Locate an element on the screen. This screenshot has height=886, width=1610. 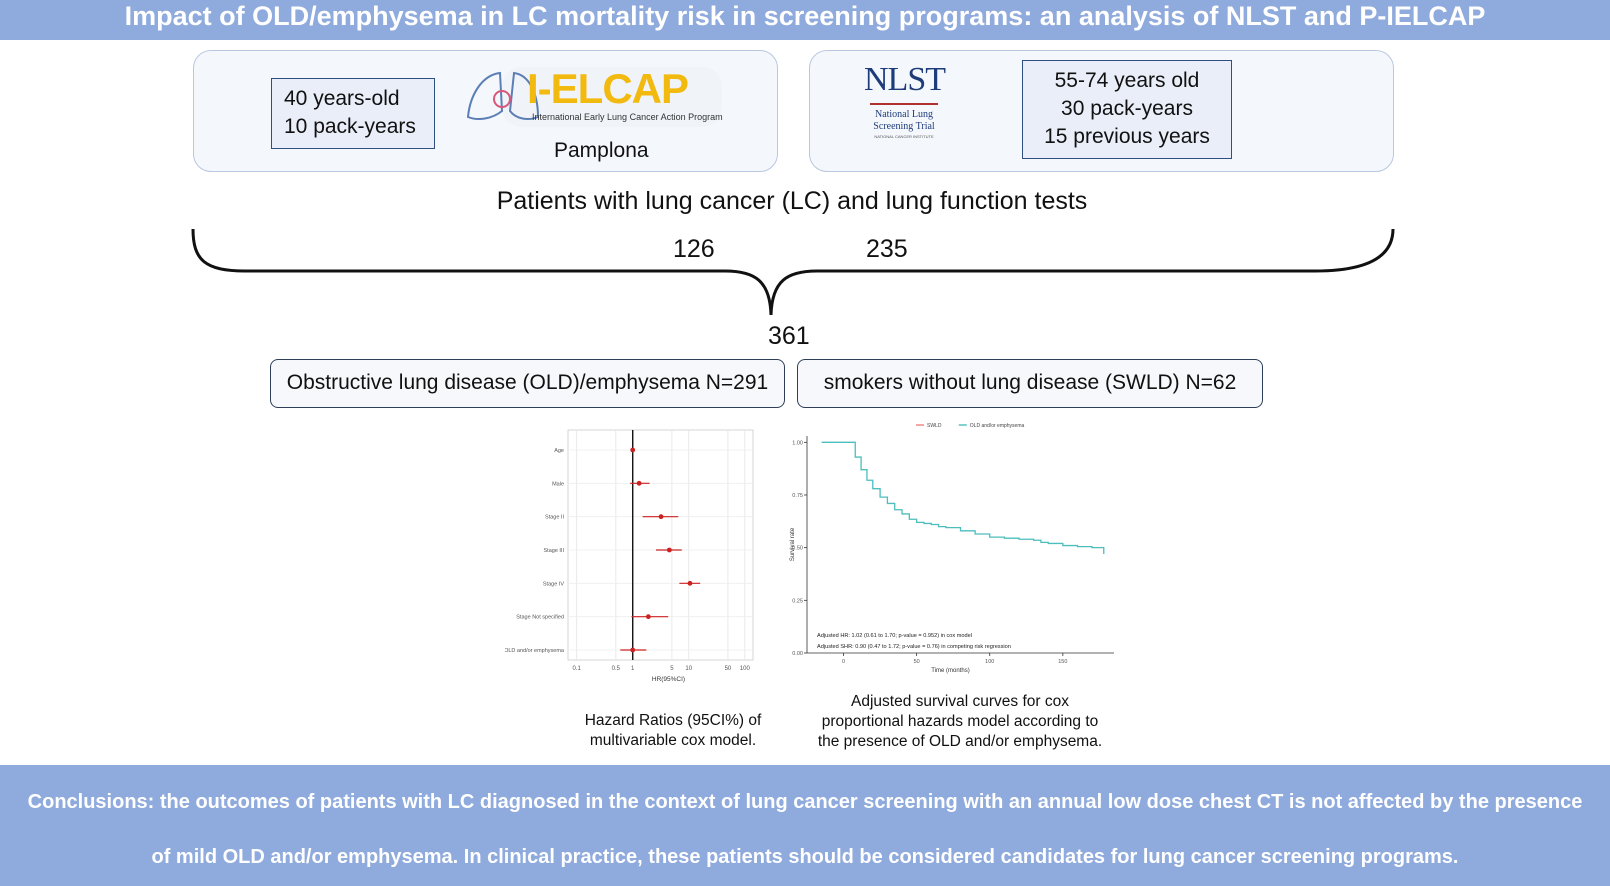
km-legend-label: OLD and/or emphysema is located at coordinates (997, 426).